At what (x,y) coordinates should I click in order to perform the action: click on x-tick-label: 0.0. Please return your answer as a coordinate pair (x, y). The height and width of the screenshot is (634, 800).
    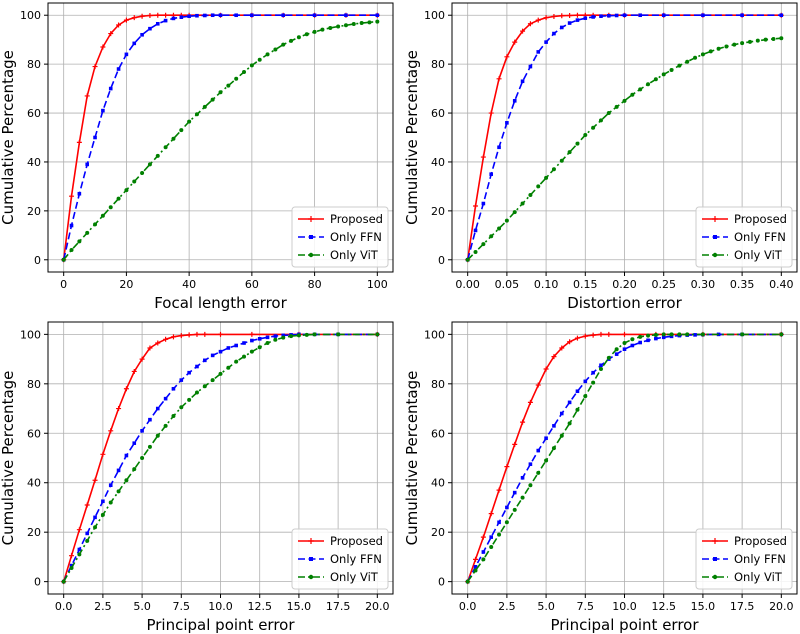
    Looking at the image, I should click on (64, 606).